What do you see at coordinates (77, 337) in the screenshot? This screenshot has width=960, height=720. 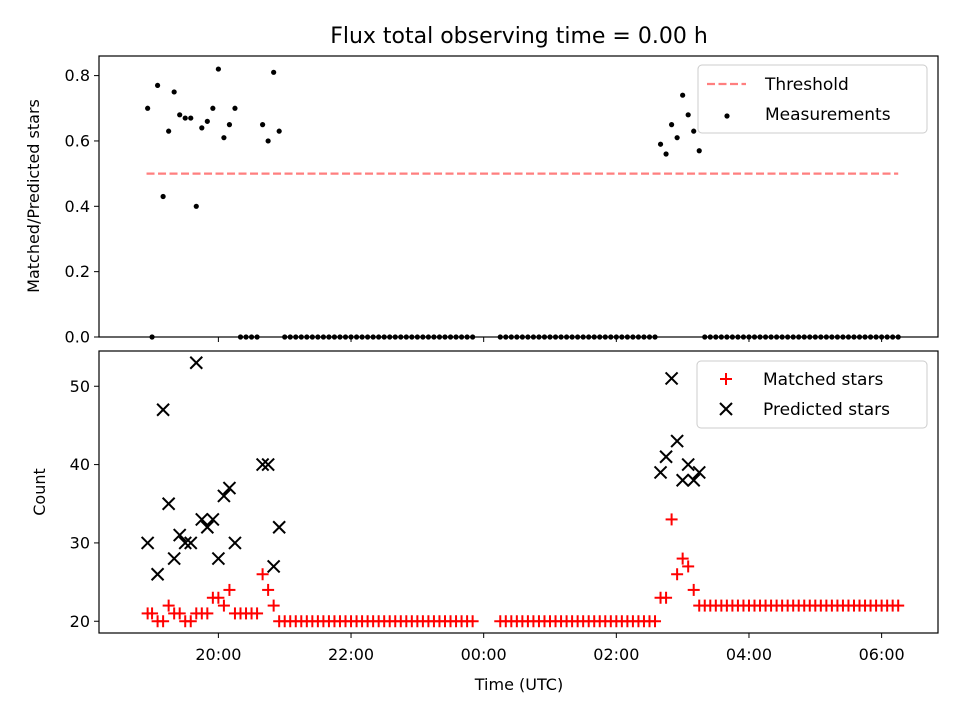 I see `top-y-tick-label: 0.0` at bounding box center [77, 337].